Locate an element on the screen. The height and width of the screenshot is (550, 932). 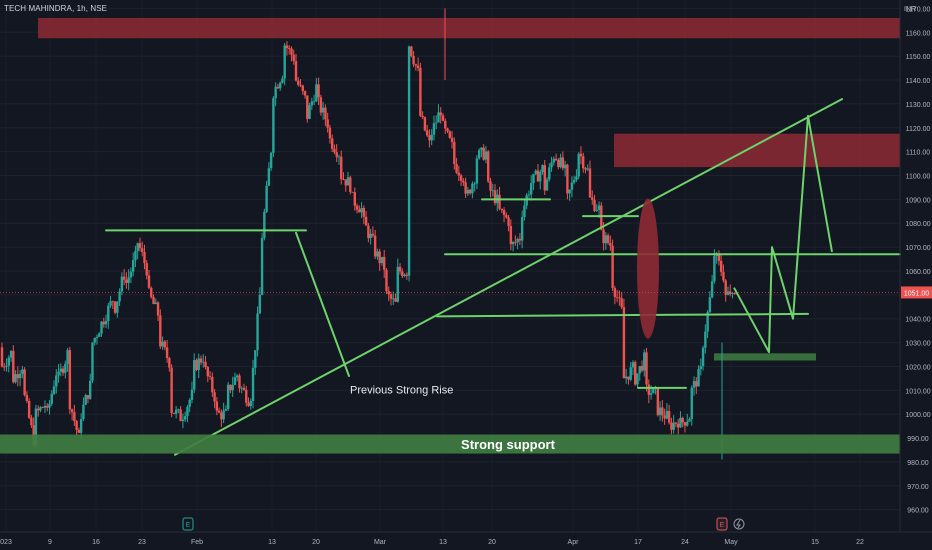
annotation-text: Previous Strong Rise is located at coordinates (401, 390).